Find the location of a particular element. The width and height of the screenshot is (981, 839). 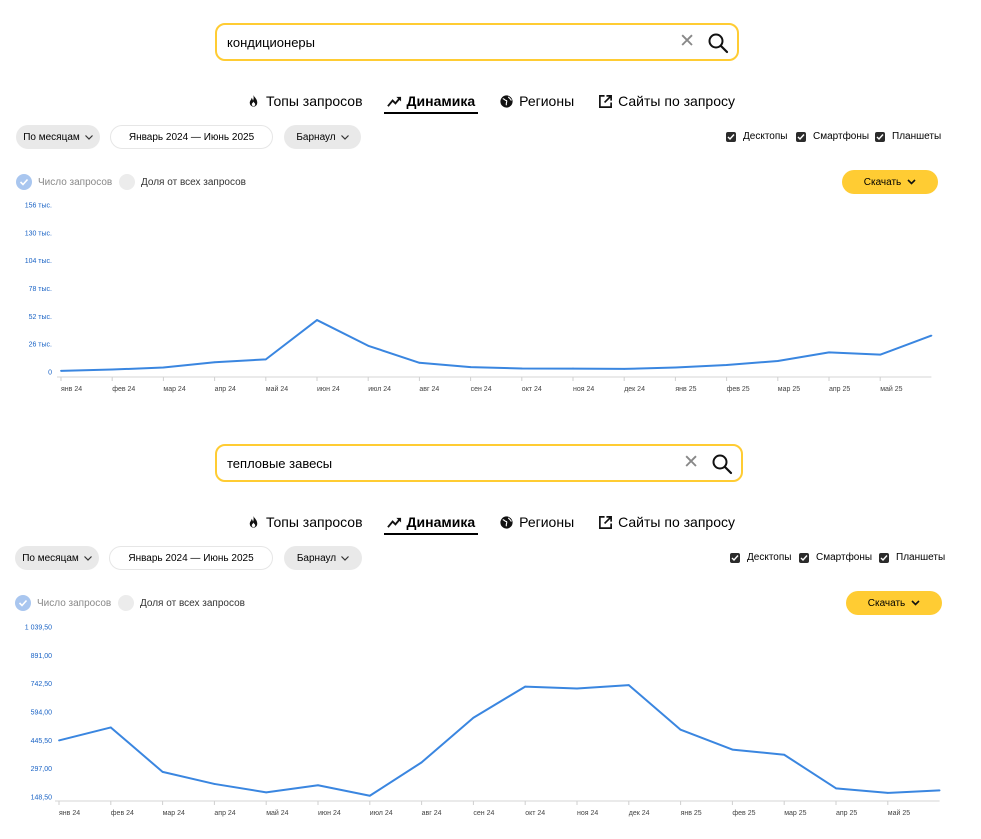

tab-label: Динамика is located at coordinates (441, 101).